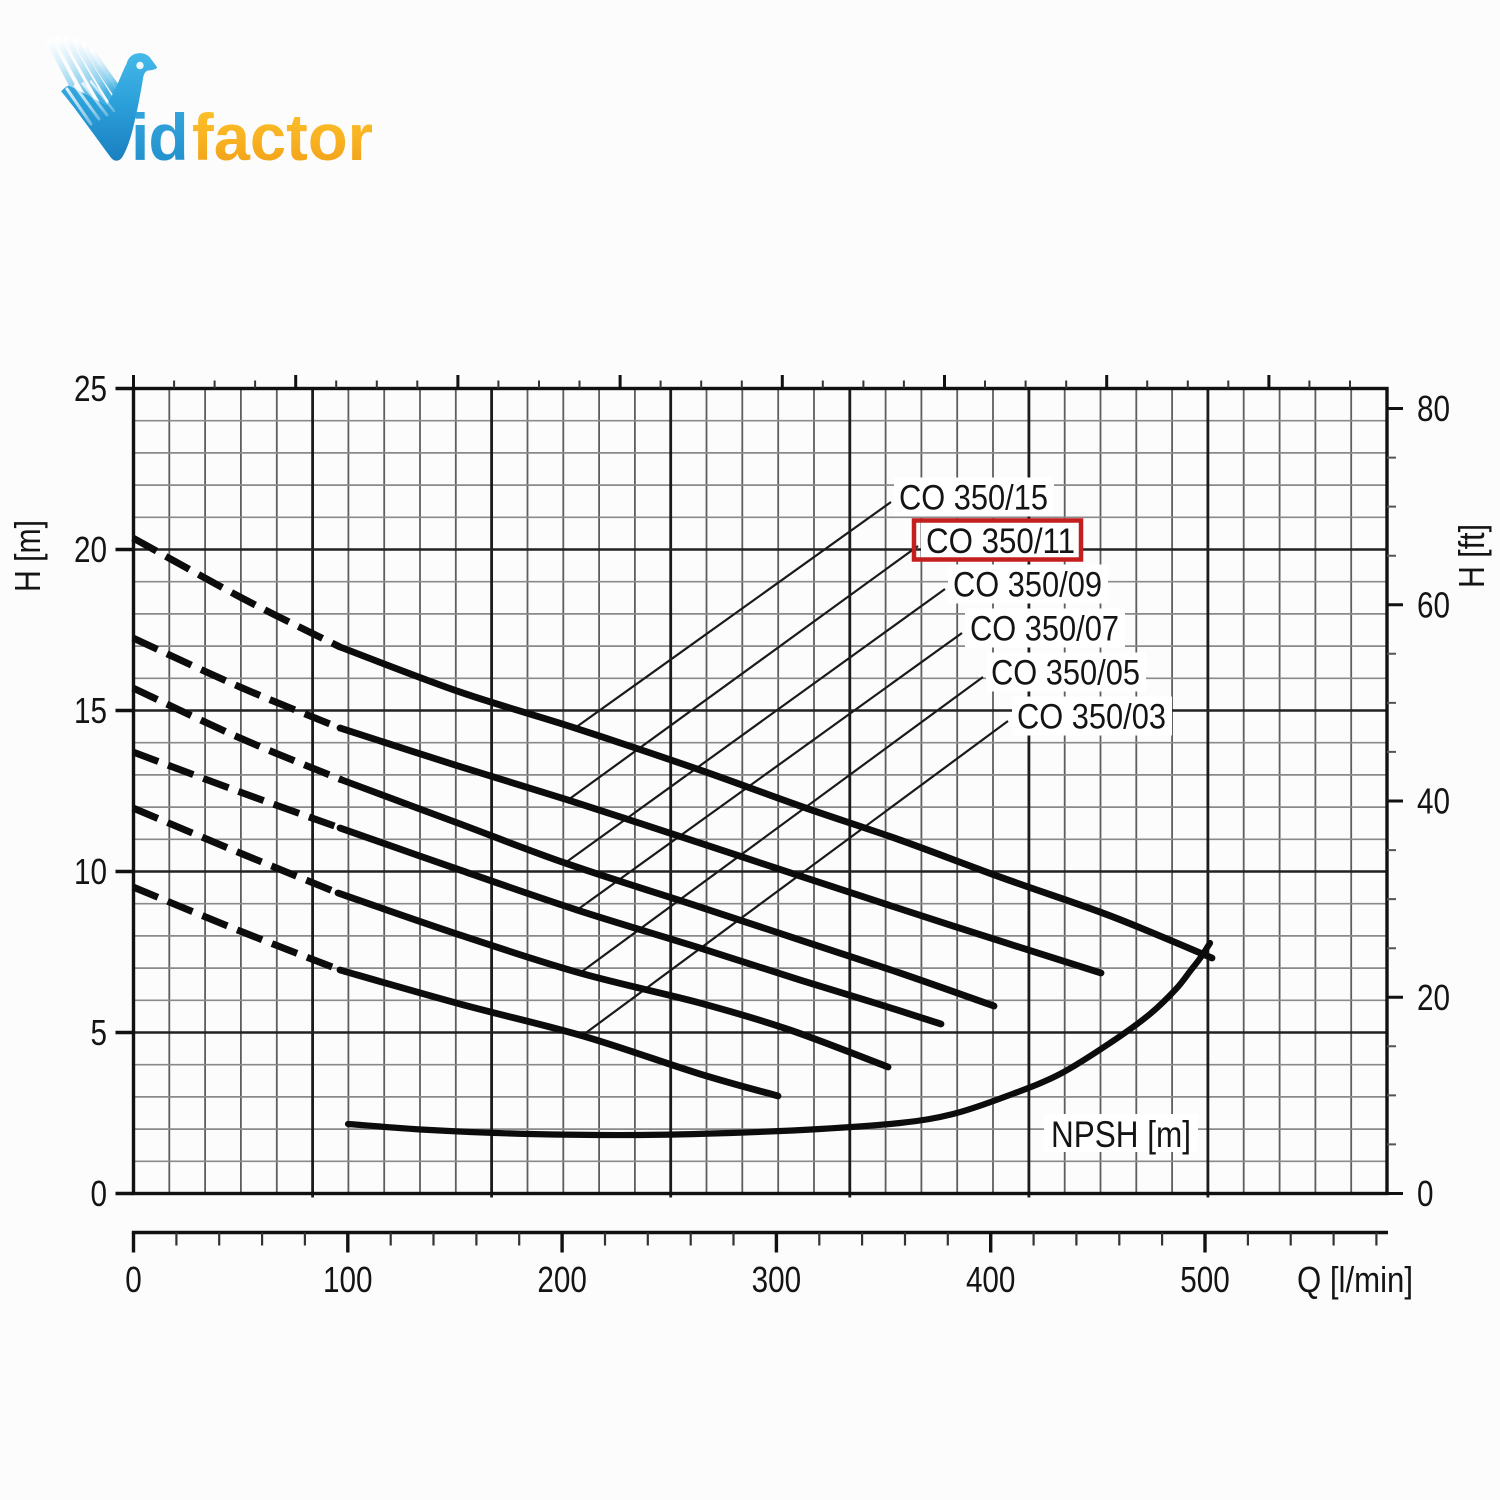  Describe the element at coordinates (90, 871) in the screenshot. I see `svg-text: 10` at that location.